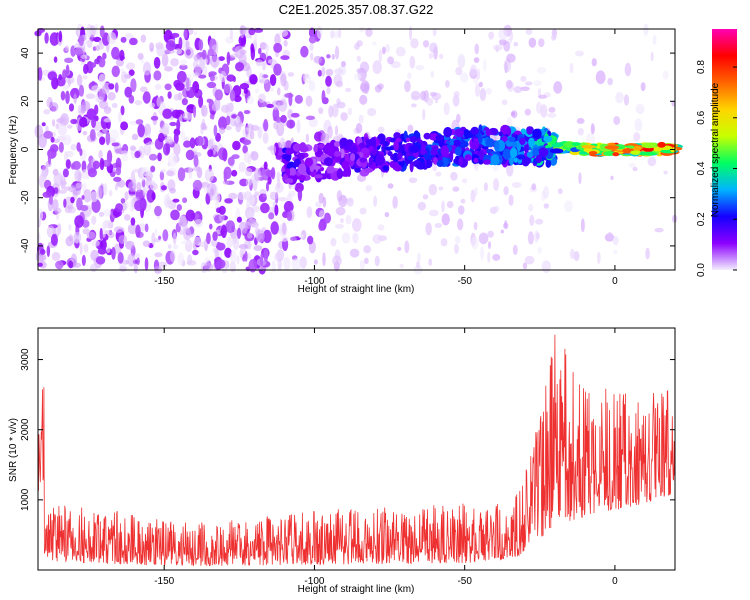 The image size is (750, 600). What do you see at coordinates (25, 149) in the screenshot?
I see `y-tick-label: 0` at bounding box center [25, 149].